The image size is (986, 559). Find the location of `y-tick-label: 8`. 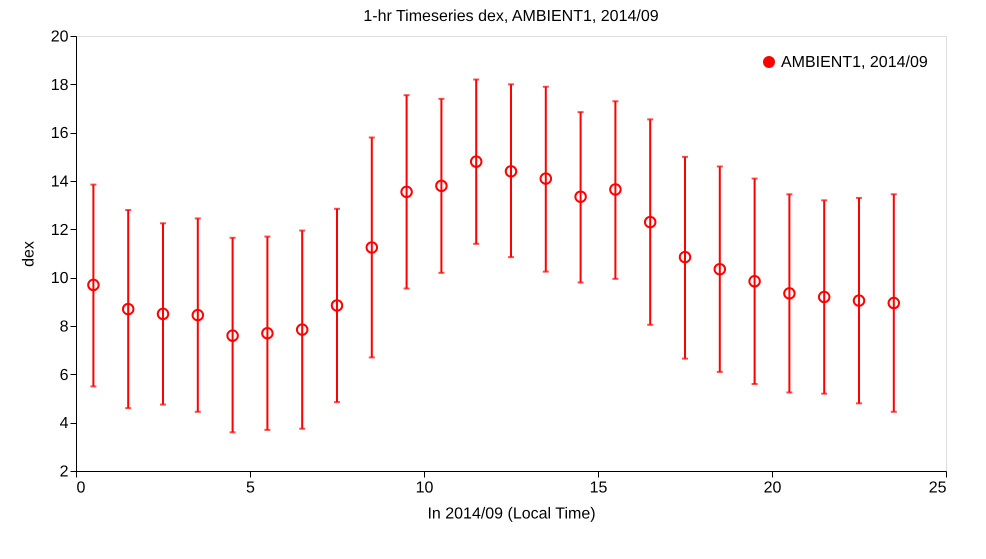

y-tick-label: 8 is located at coordinates (64, 327).